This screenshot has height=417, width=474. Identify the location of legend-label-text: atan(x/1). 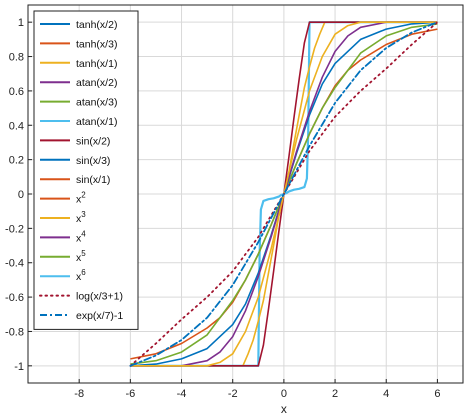
(96, 122).